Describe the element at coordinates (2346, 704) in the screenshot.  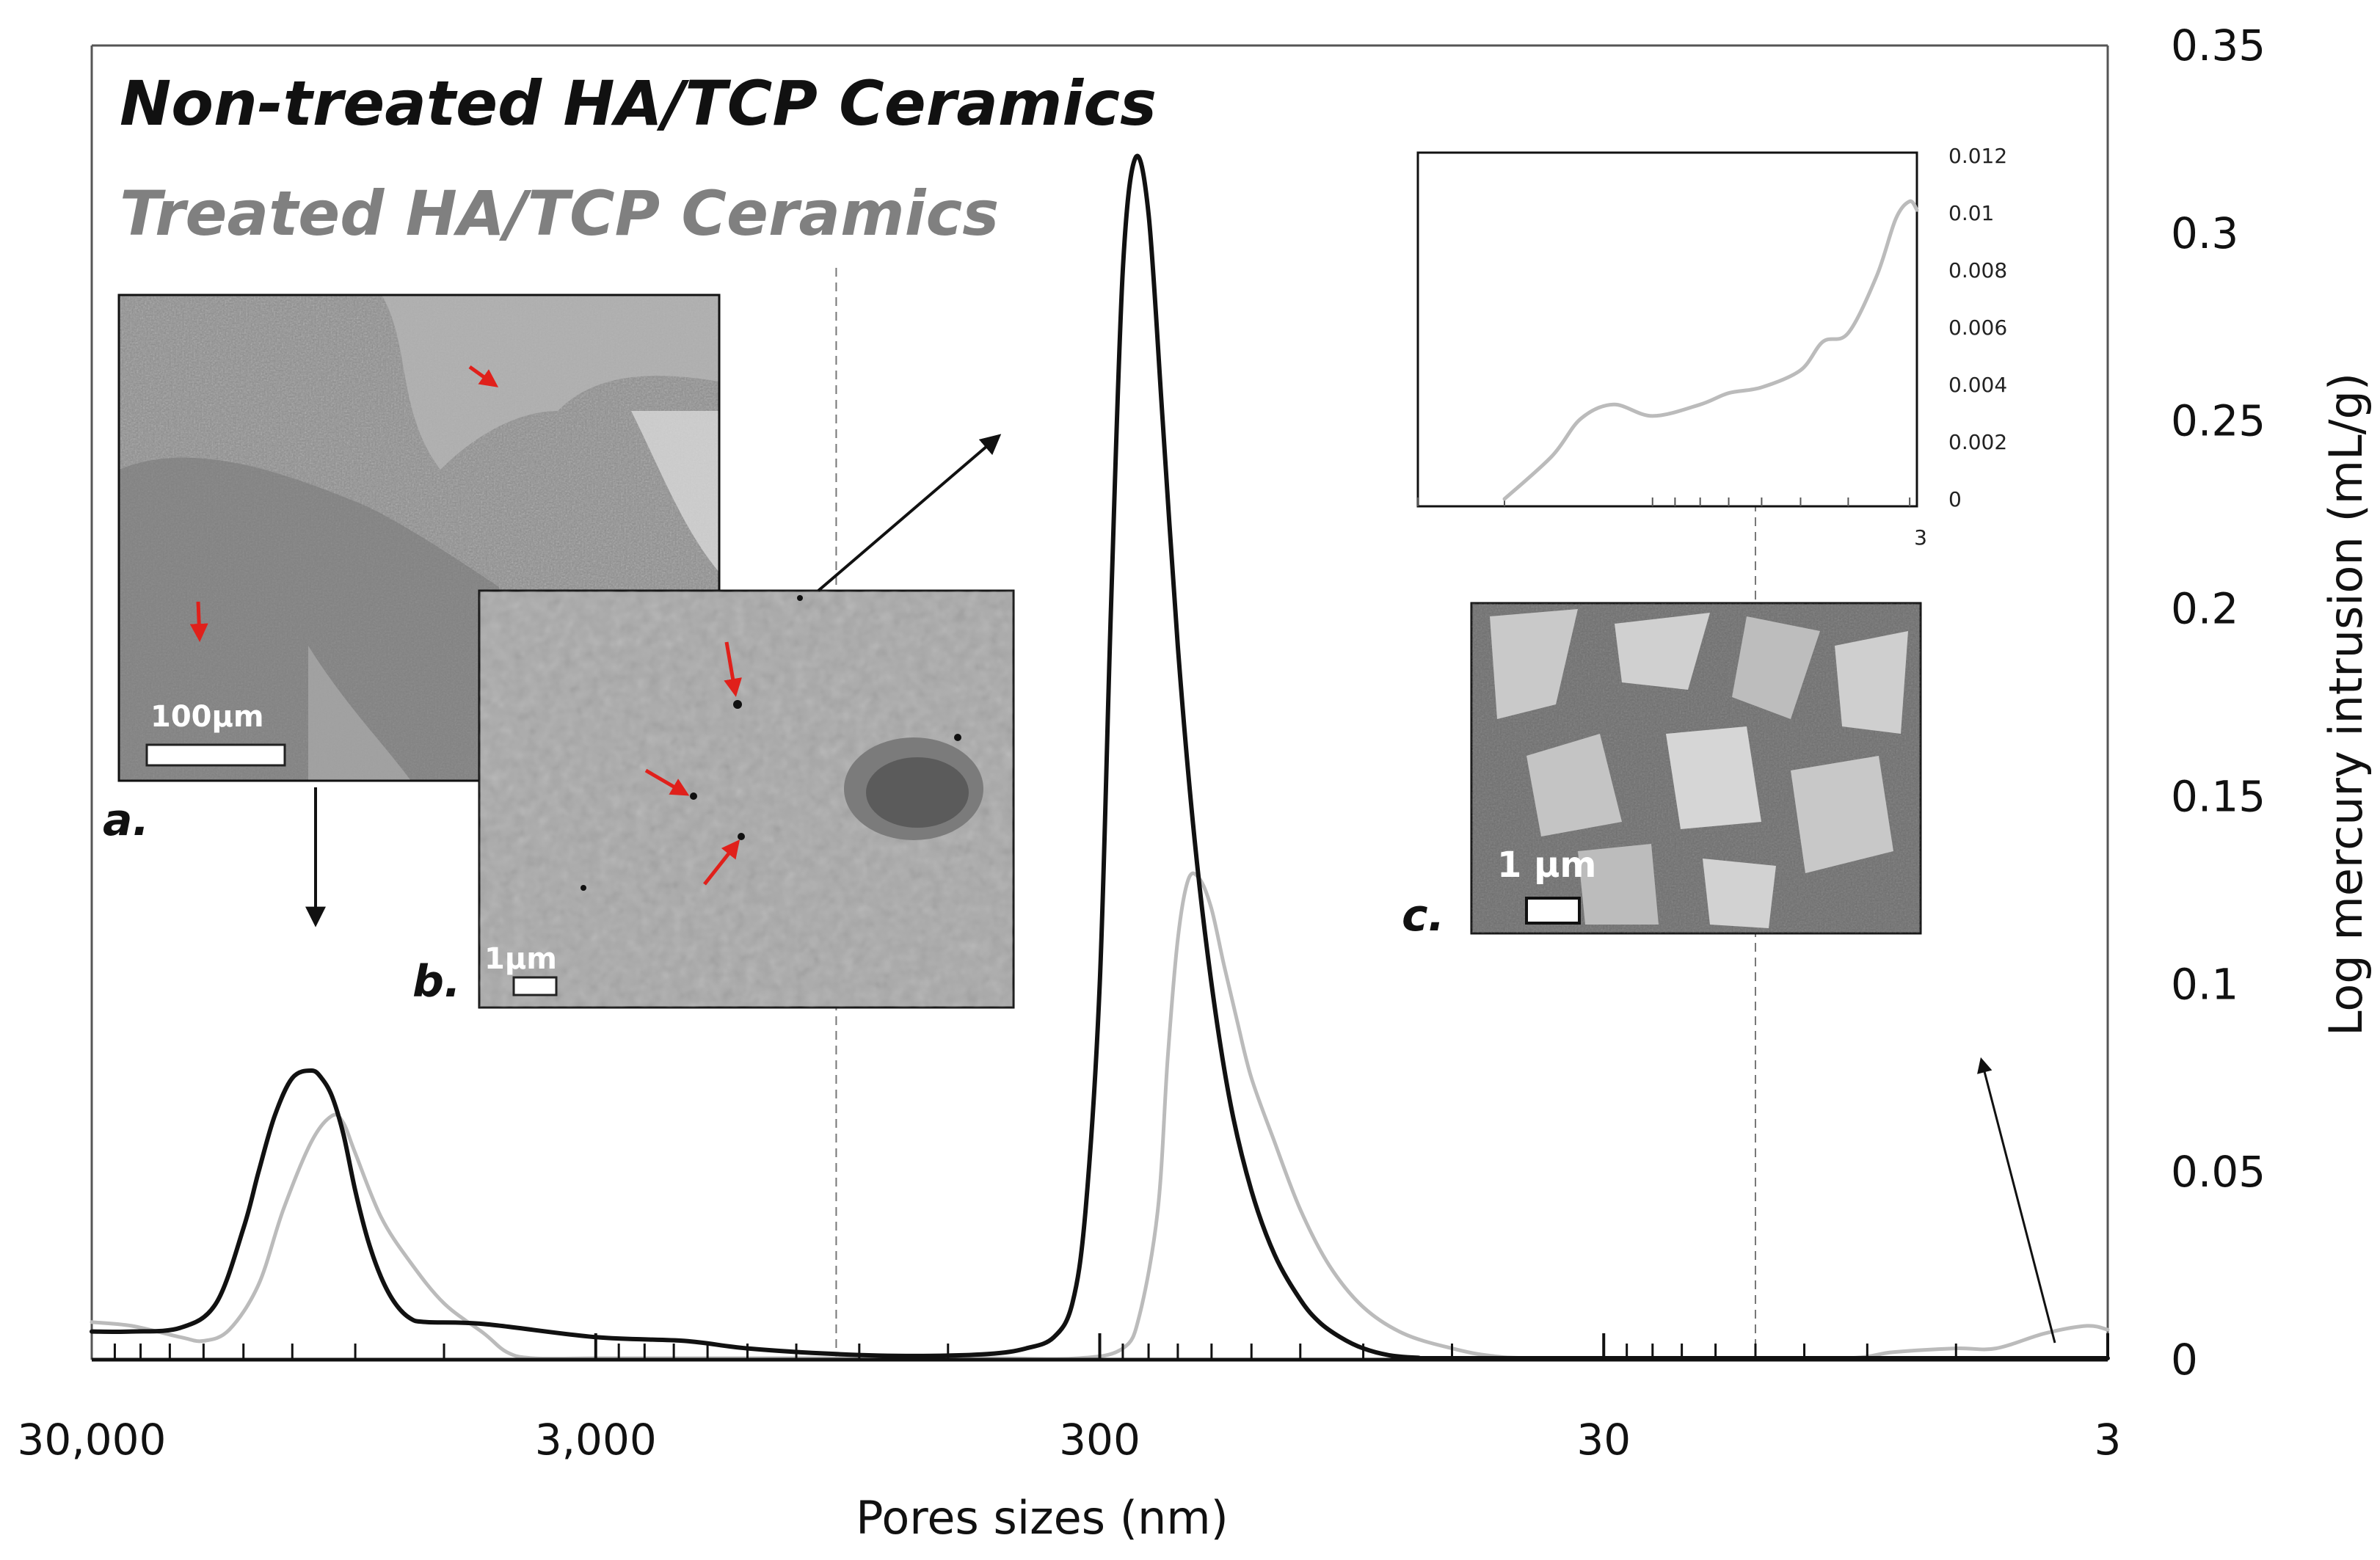
I see `y-axis-title: Log mercury intrusion (mL/g)` at that location.